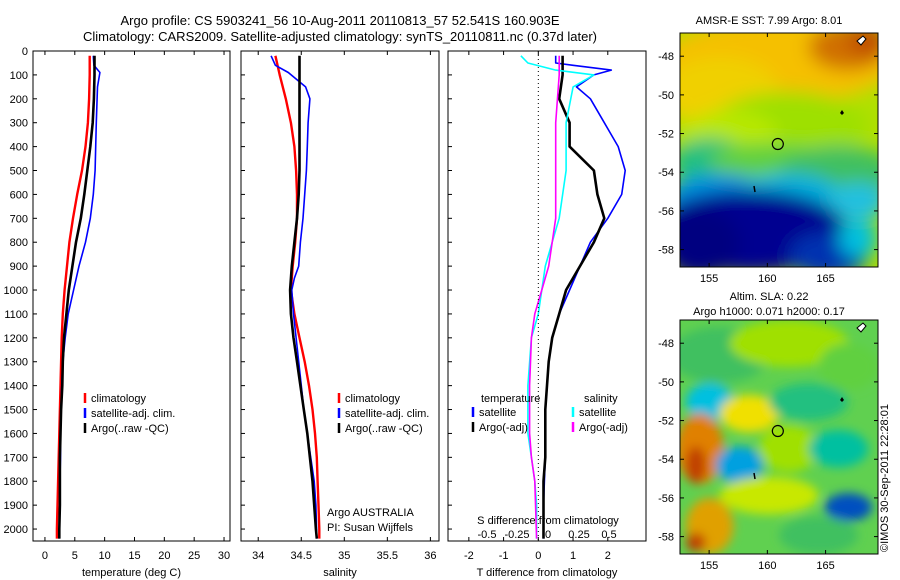  What do you see at coordinates (19, 124) in the screenshot?
I see `y-tick-label: 300` at bounding box center [19, 124].